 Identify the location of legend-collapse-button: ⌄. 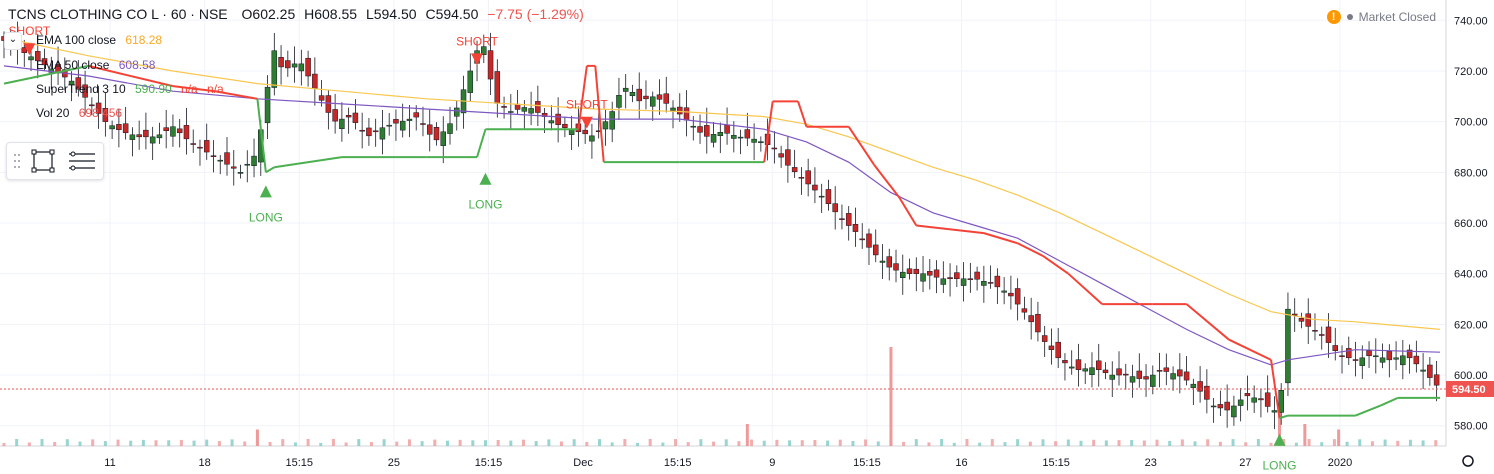
(13, 41).